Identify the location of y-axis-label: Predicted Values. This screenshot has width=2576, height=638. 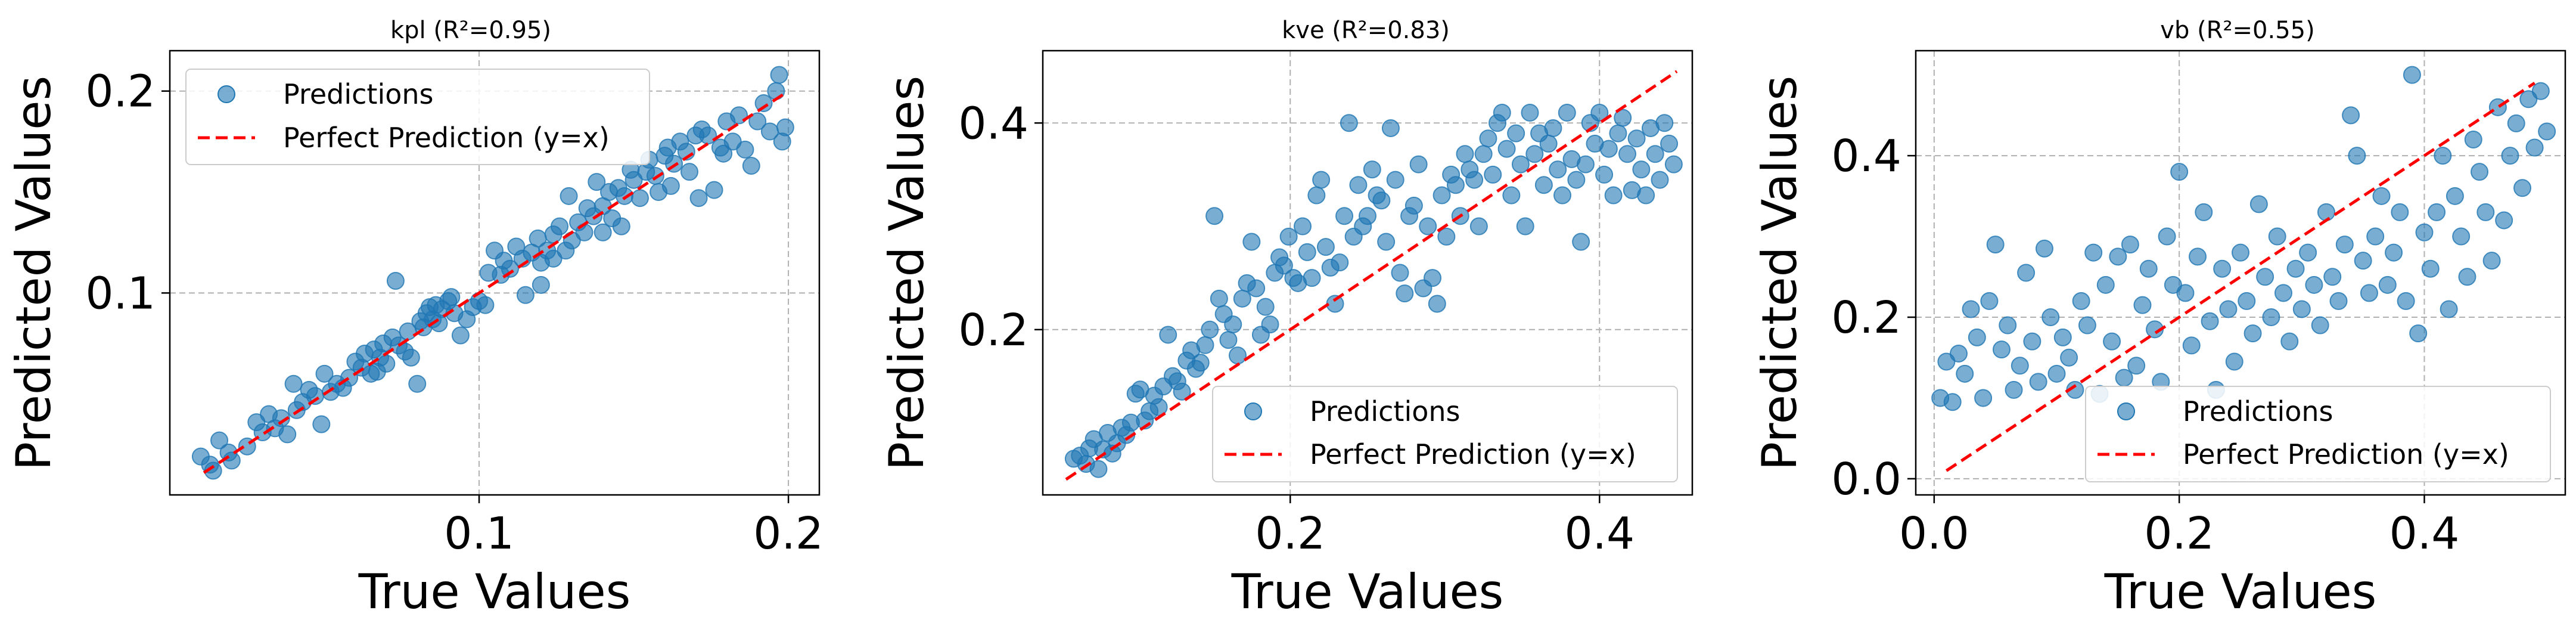
(33, 273).